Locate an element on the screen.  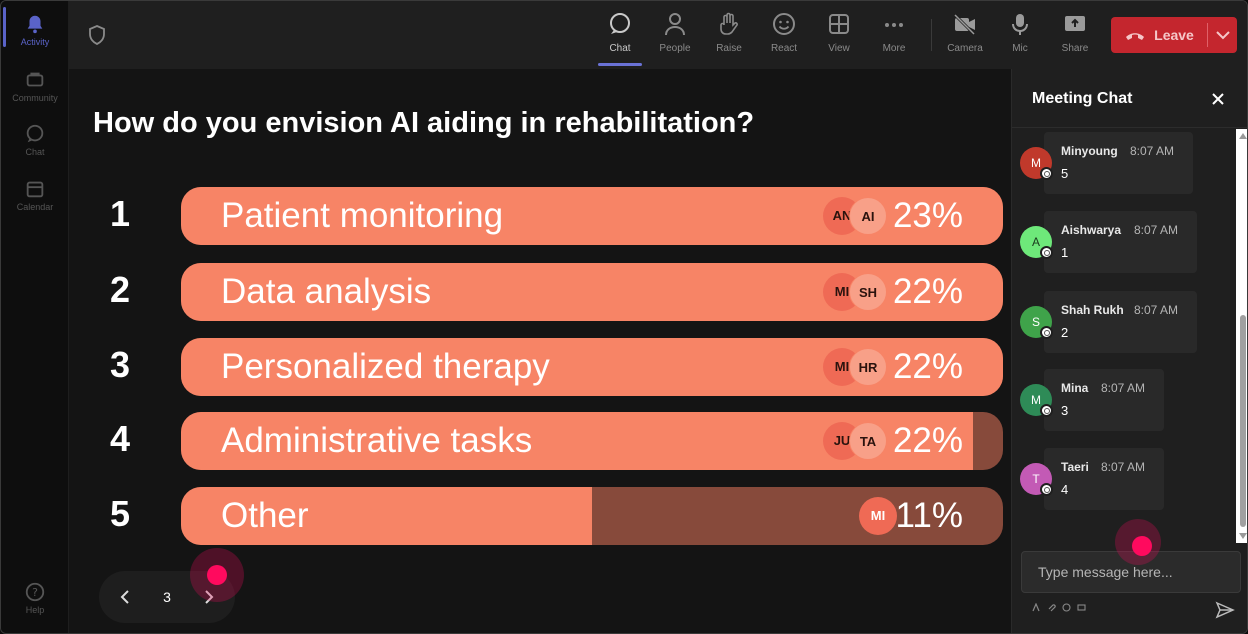
close-icon is located at coordinates (1218, 99).